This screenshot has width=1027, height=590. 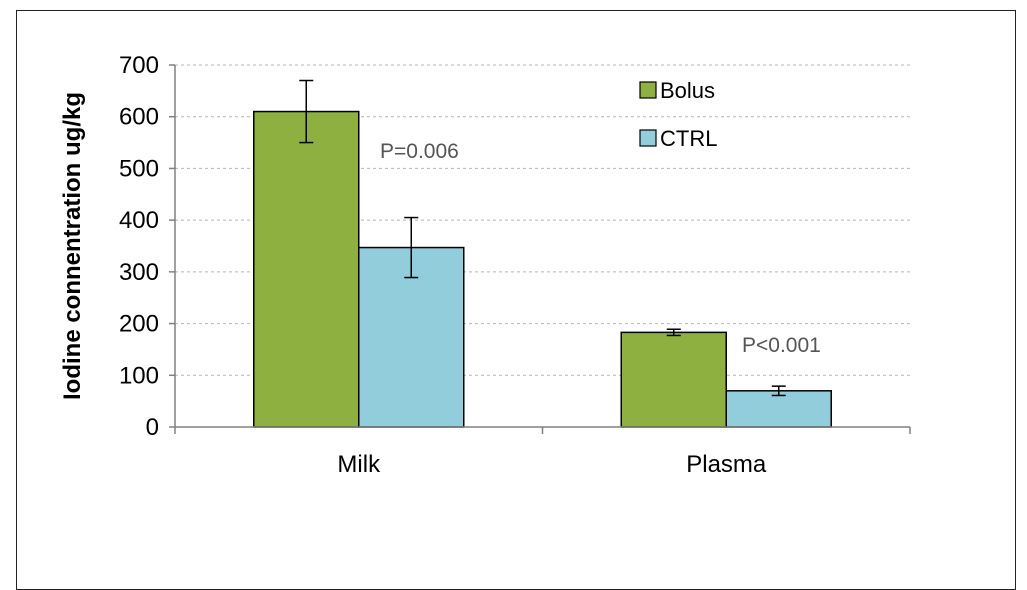 What do you see at coordinates (72, 246) in the screenshot?
I see `y-axis-label: Iodine connentration ug/kg` at bounding box center [72, 246].